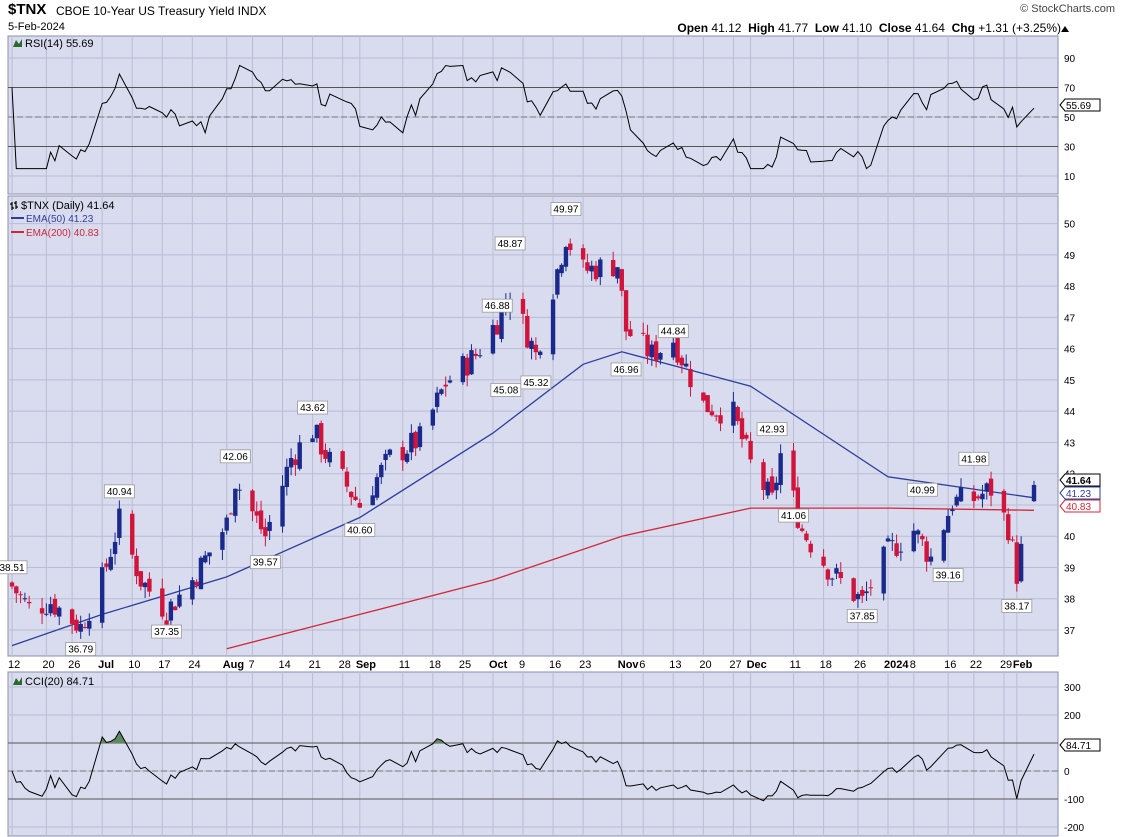 The image size is (1125, 837). What do you see at coordinates (48, 665) in the screenshot?
I see `x-axis-label: 20` at bounding box center [48, 665].